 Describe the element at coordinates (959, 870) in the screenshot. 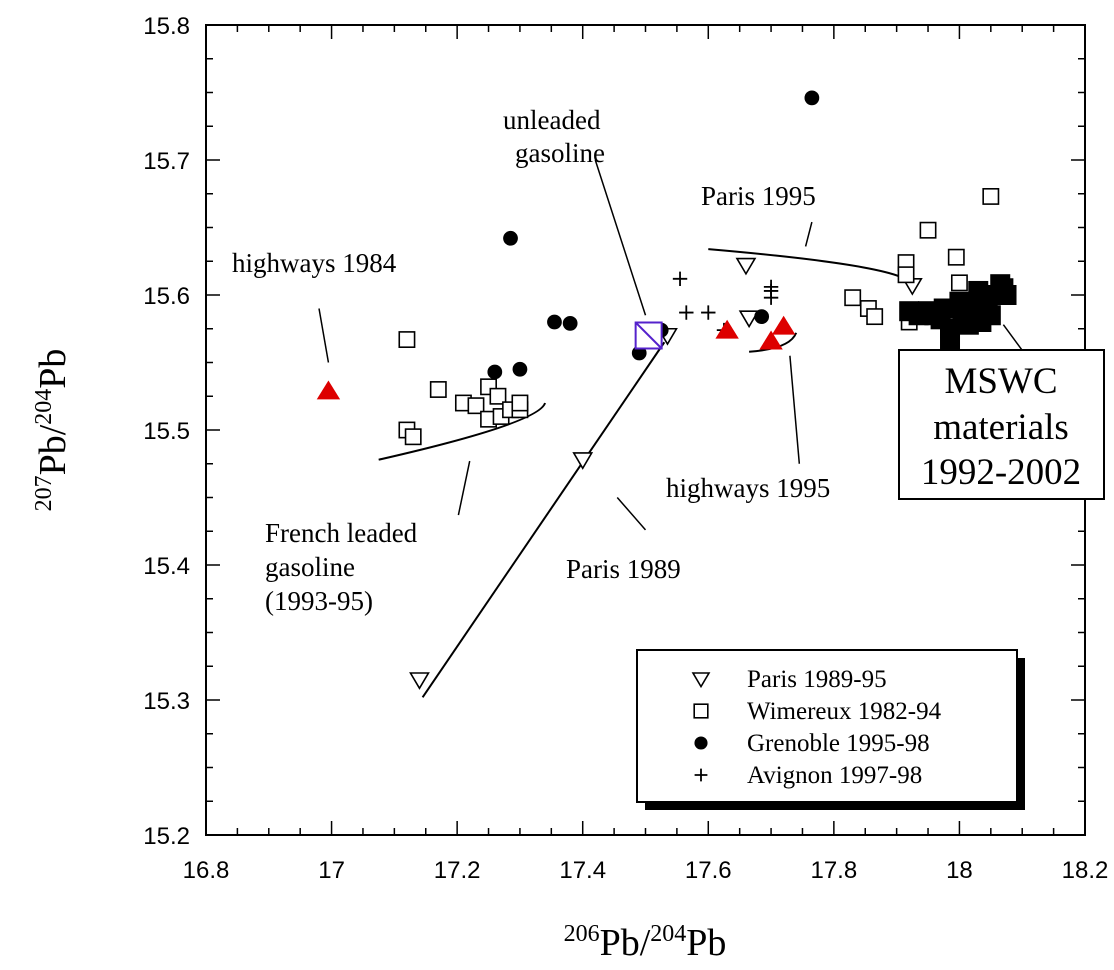

I see `x-tick-label: 18` at that location.